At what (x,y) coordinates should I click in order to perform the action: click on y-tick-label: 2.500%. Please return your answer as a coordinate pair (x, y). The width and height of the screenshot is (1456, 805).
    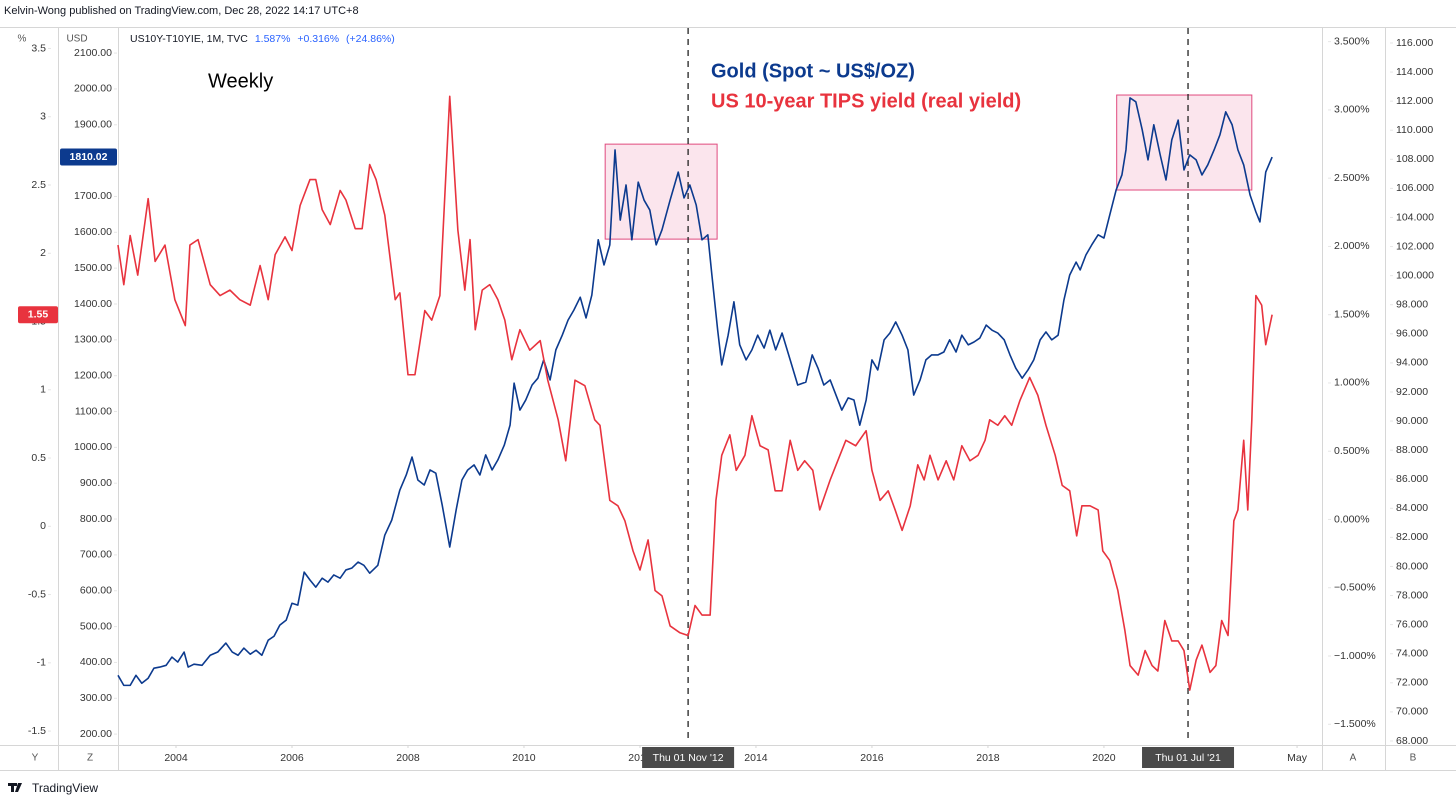
    Looking at the image, I should click on (1352, 178).